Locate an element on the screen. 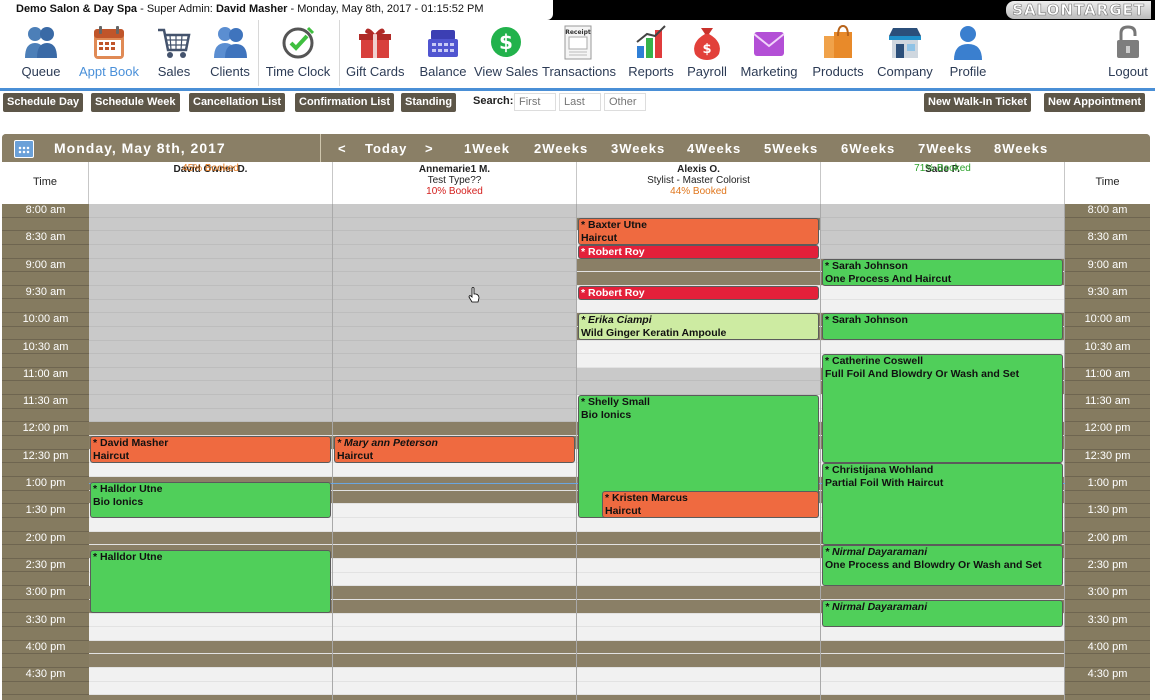  staff-column is located at coordinates (455, 452).